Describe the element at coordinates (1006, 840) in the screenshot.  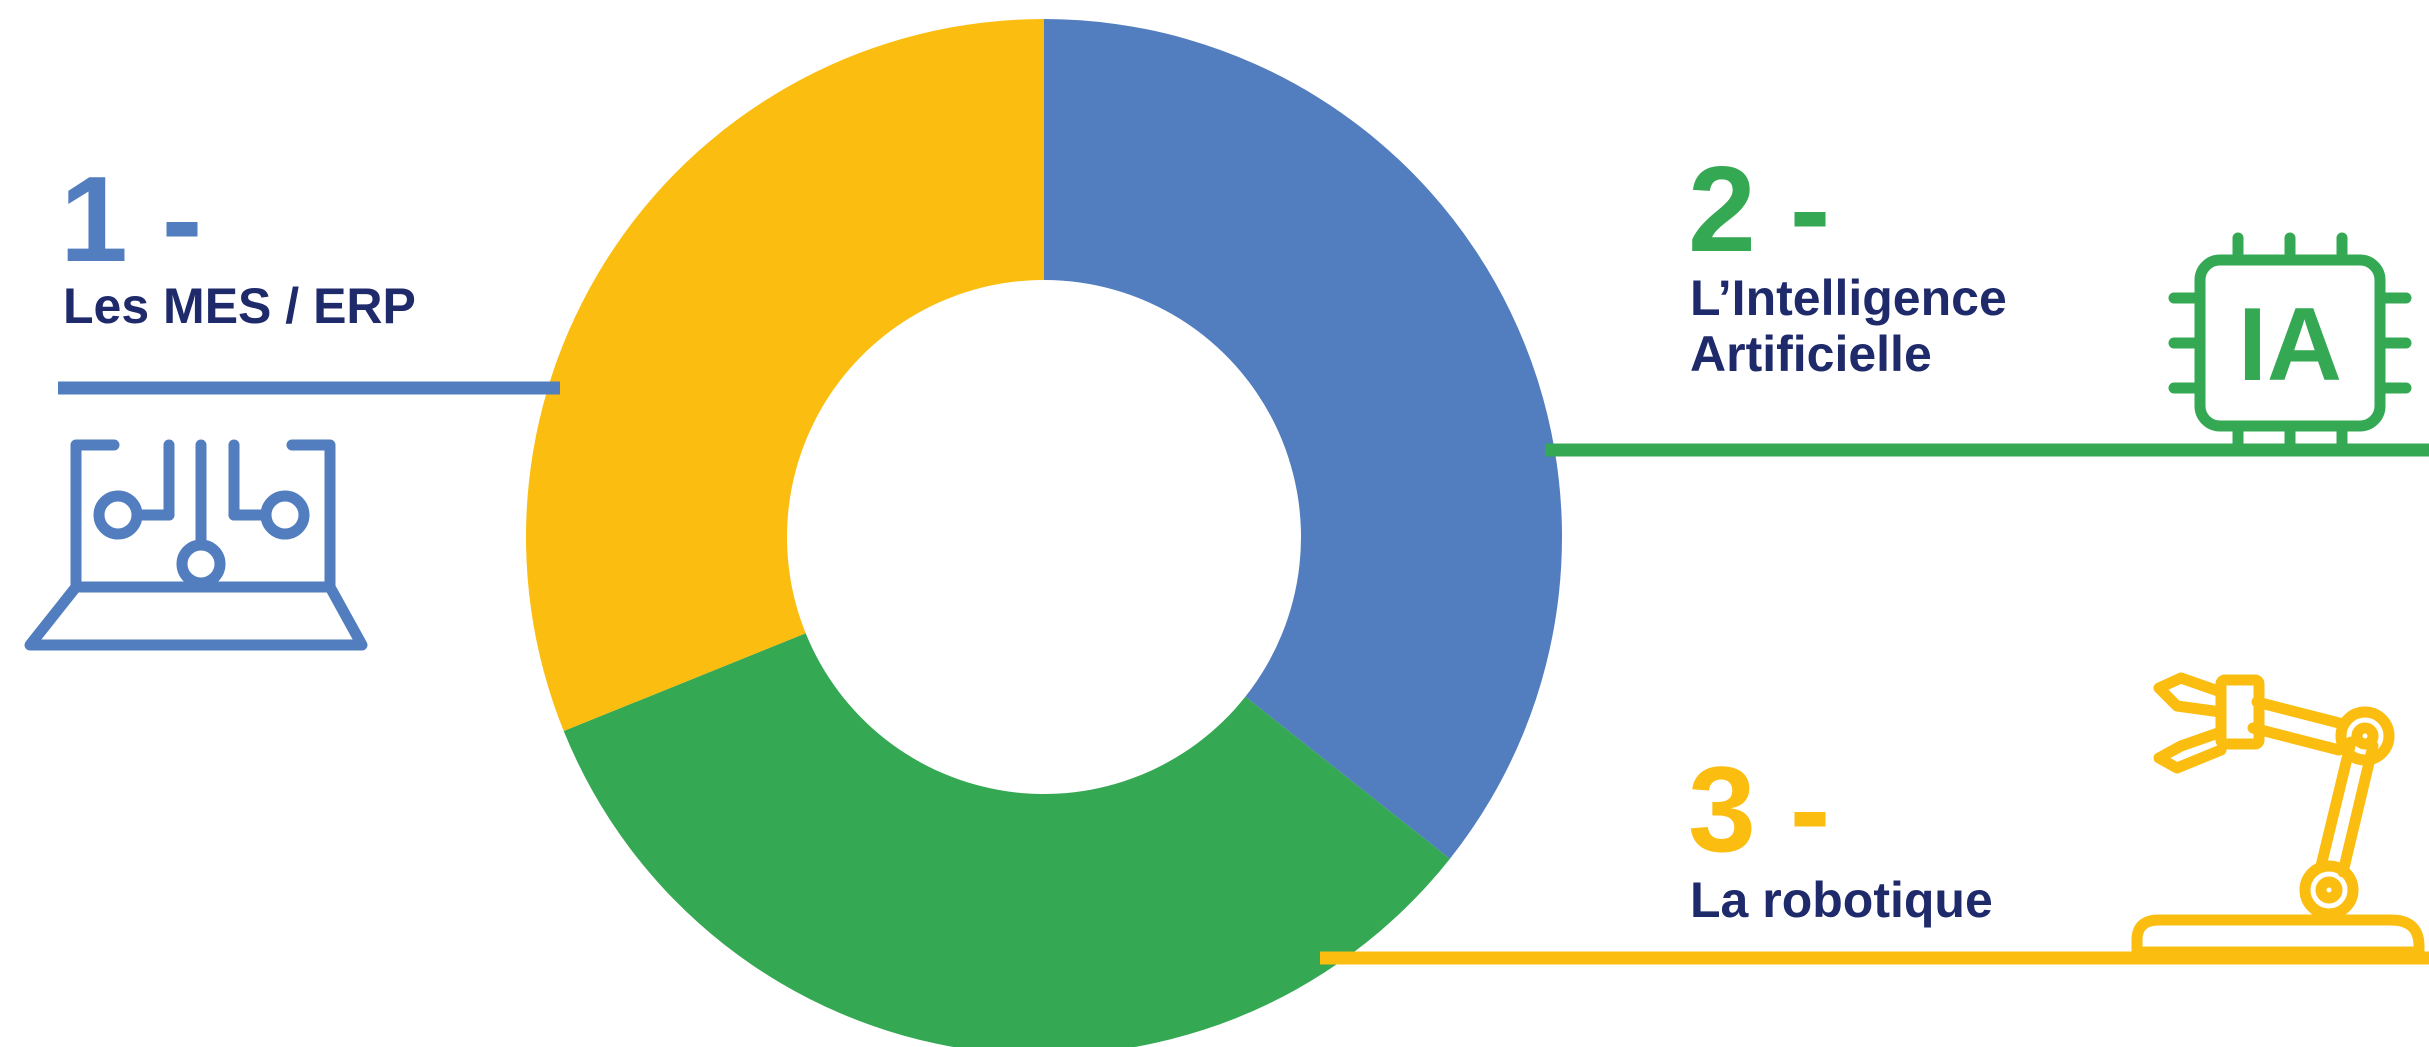
I see `donut-segment-ia` at that location.